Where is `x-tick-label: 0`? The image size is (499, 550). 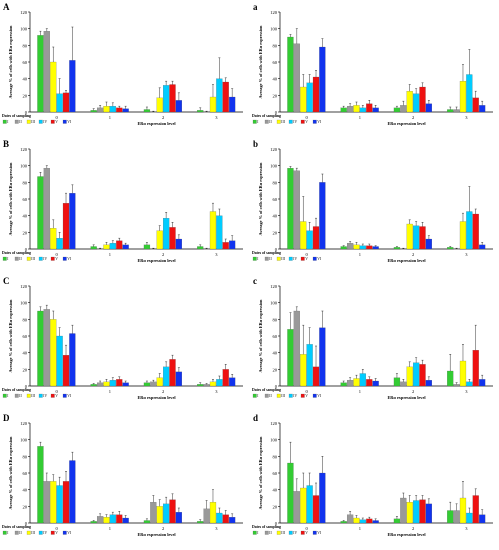 x-tick-label: 0 is located at coordinates (57, 528).